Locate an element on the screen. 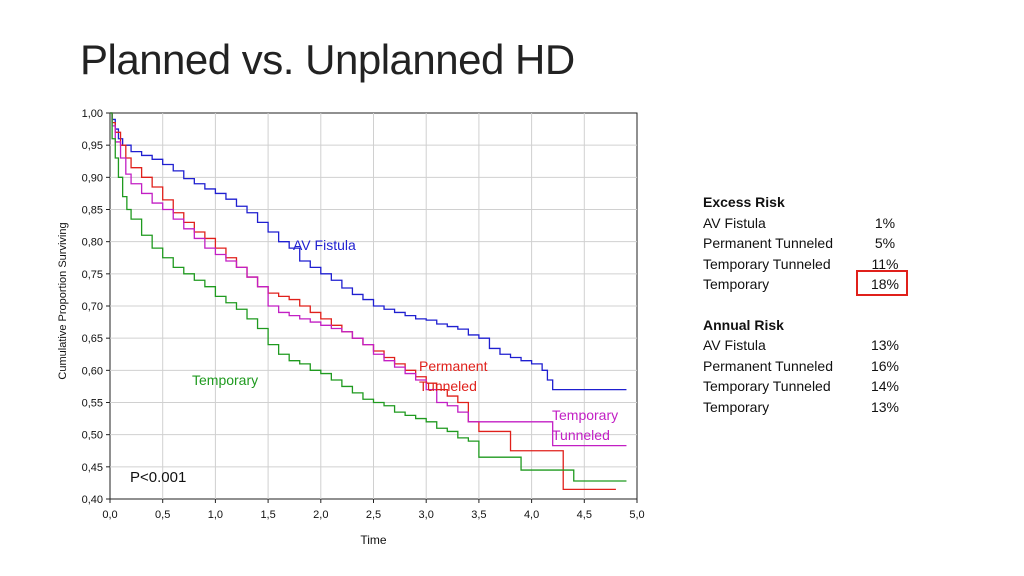  x-tick-label: 4,5 is located at coordinates (584, 515).